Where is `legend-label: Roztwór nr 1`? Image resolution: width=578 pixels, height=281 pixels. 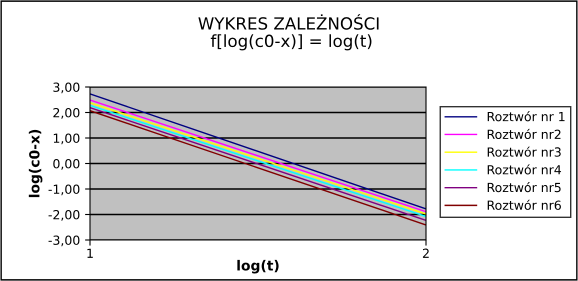 legend-label: Roztwór nr 1 is located at coordinates (526, 116).